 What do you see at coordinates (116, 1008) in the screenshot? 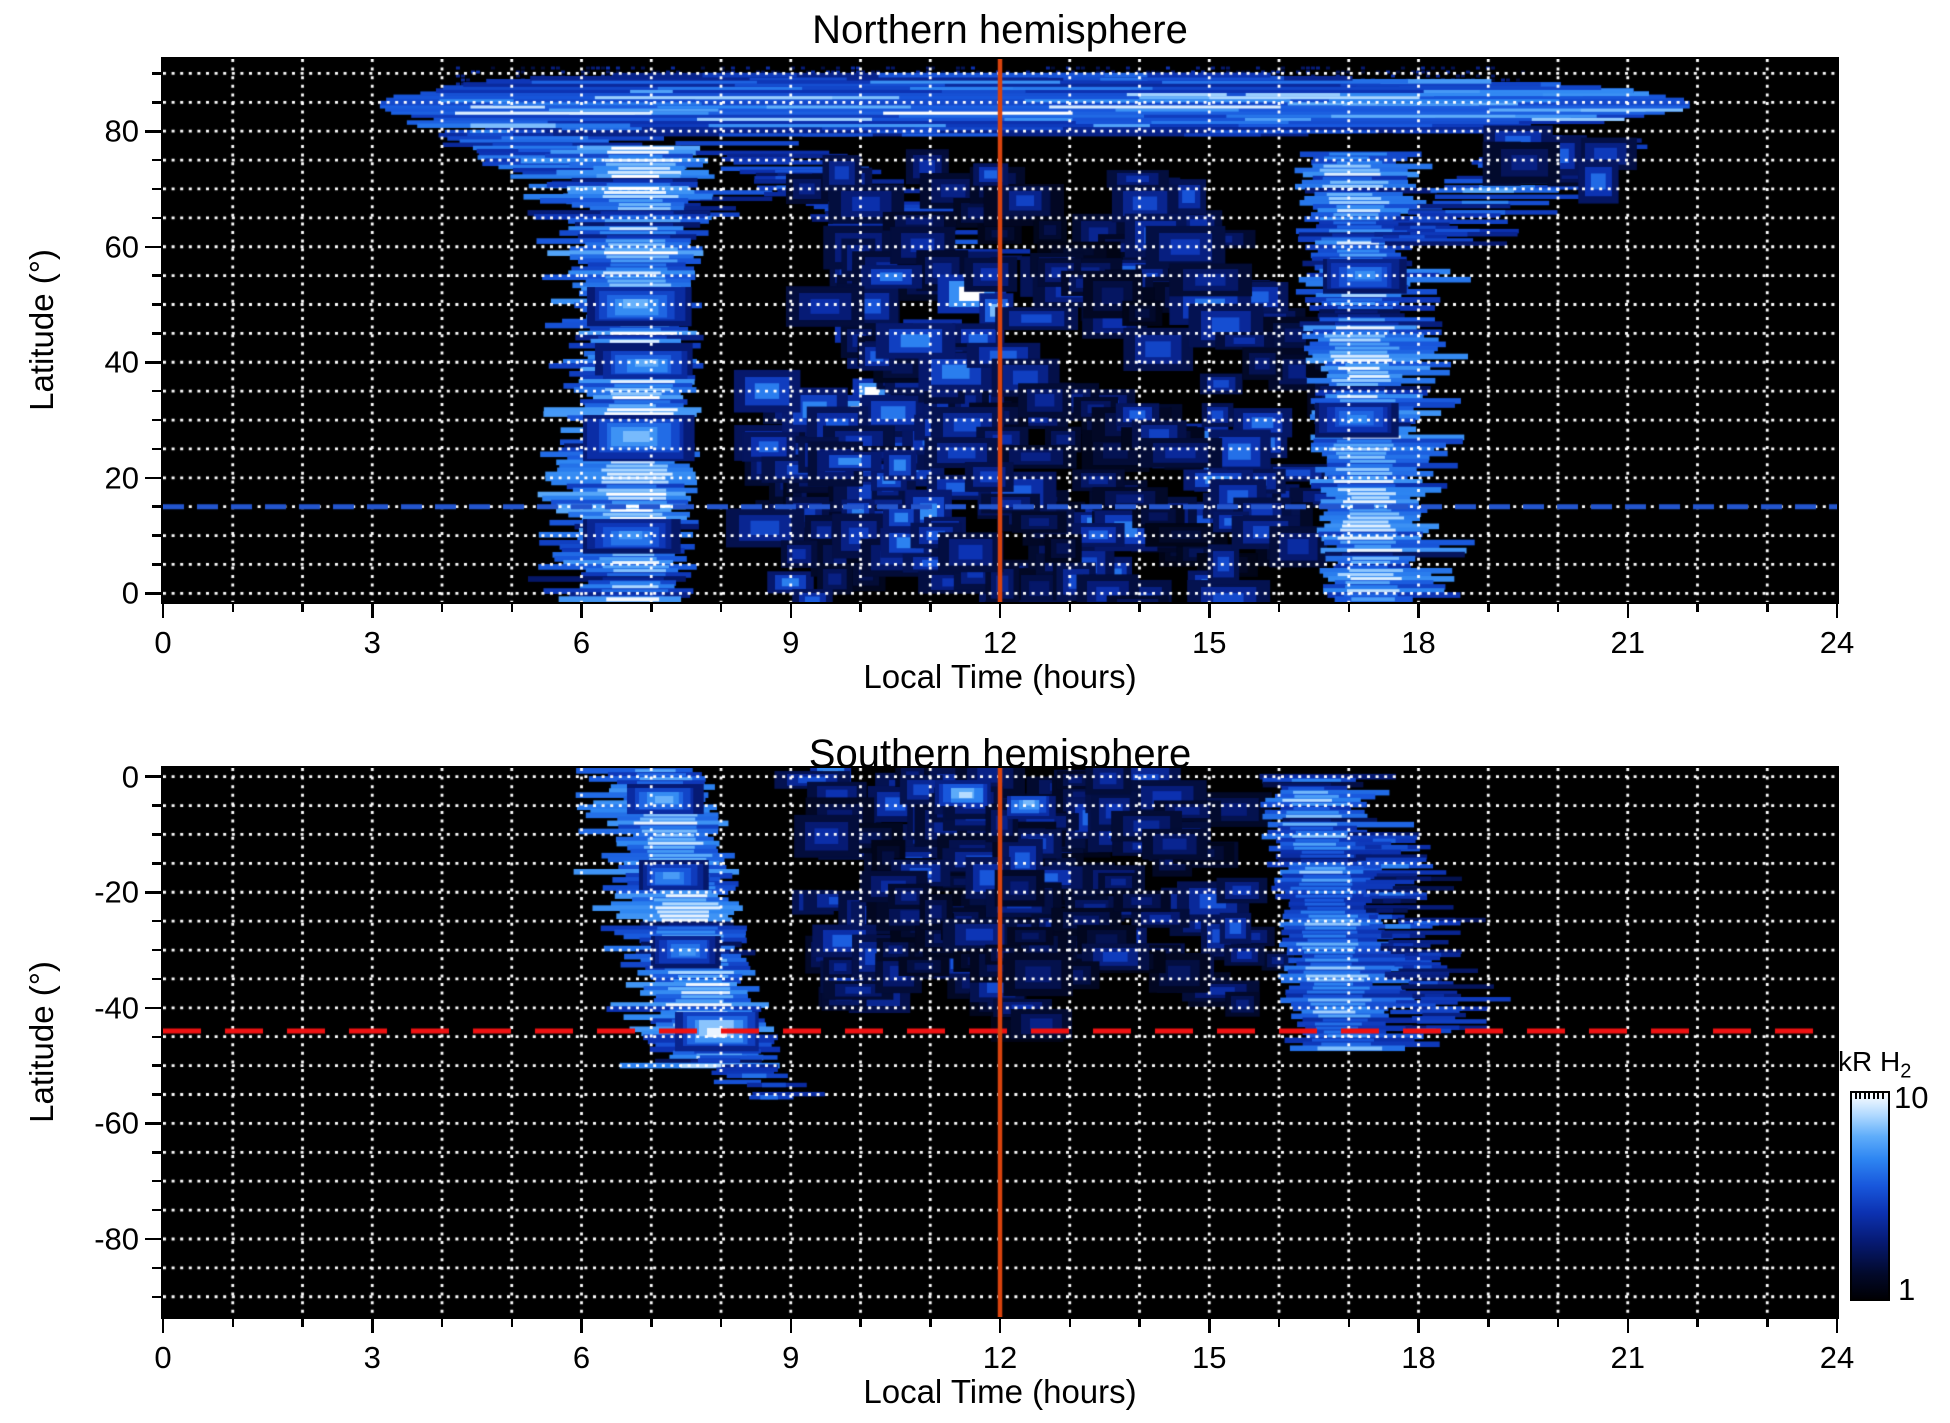
I see `south-y-tick-label: -40` at bounding box center [116, 1008].